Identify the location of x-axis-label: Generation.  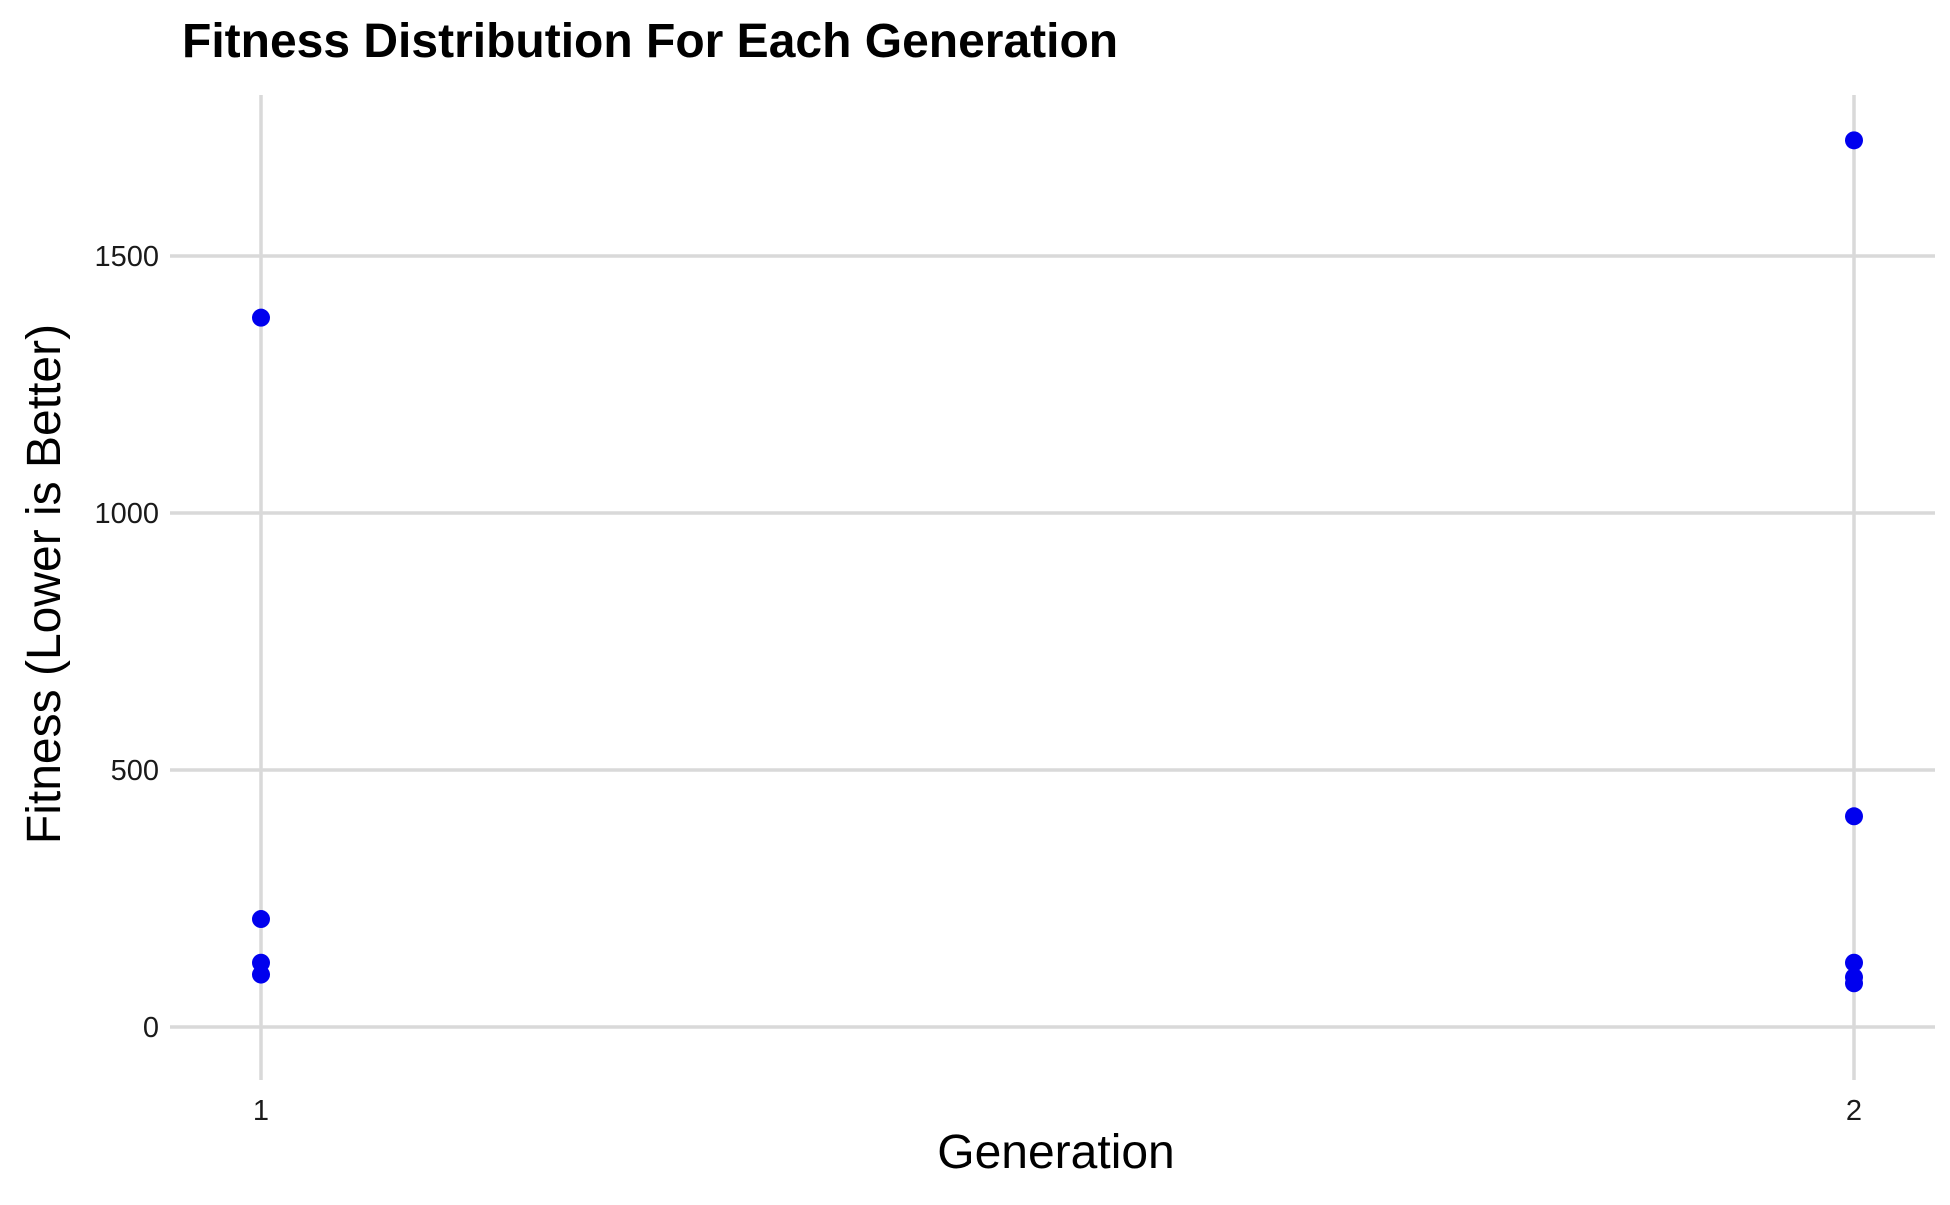
(1056, 1152).